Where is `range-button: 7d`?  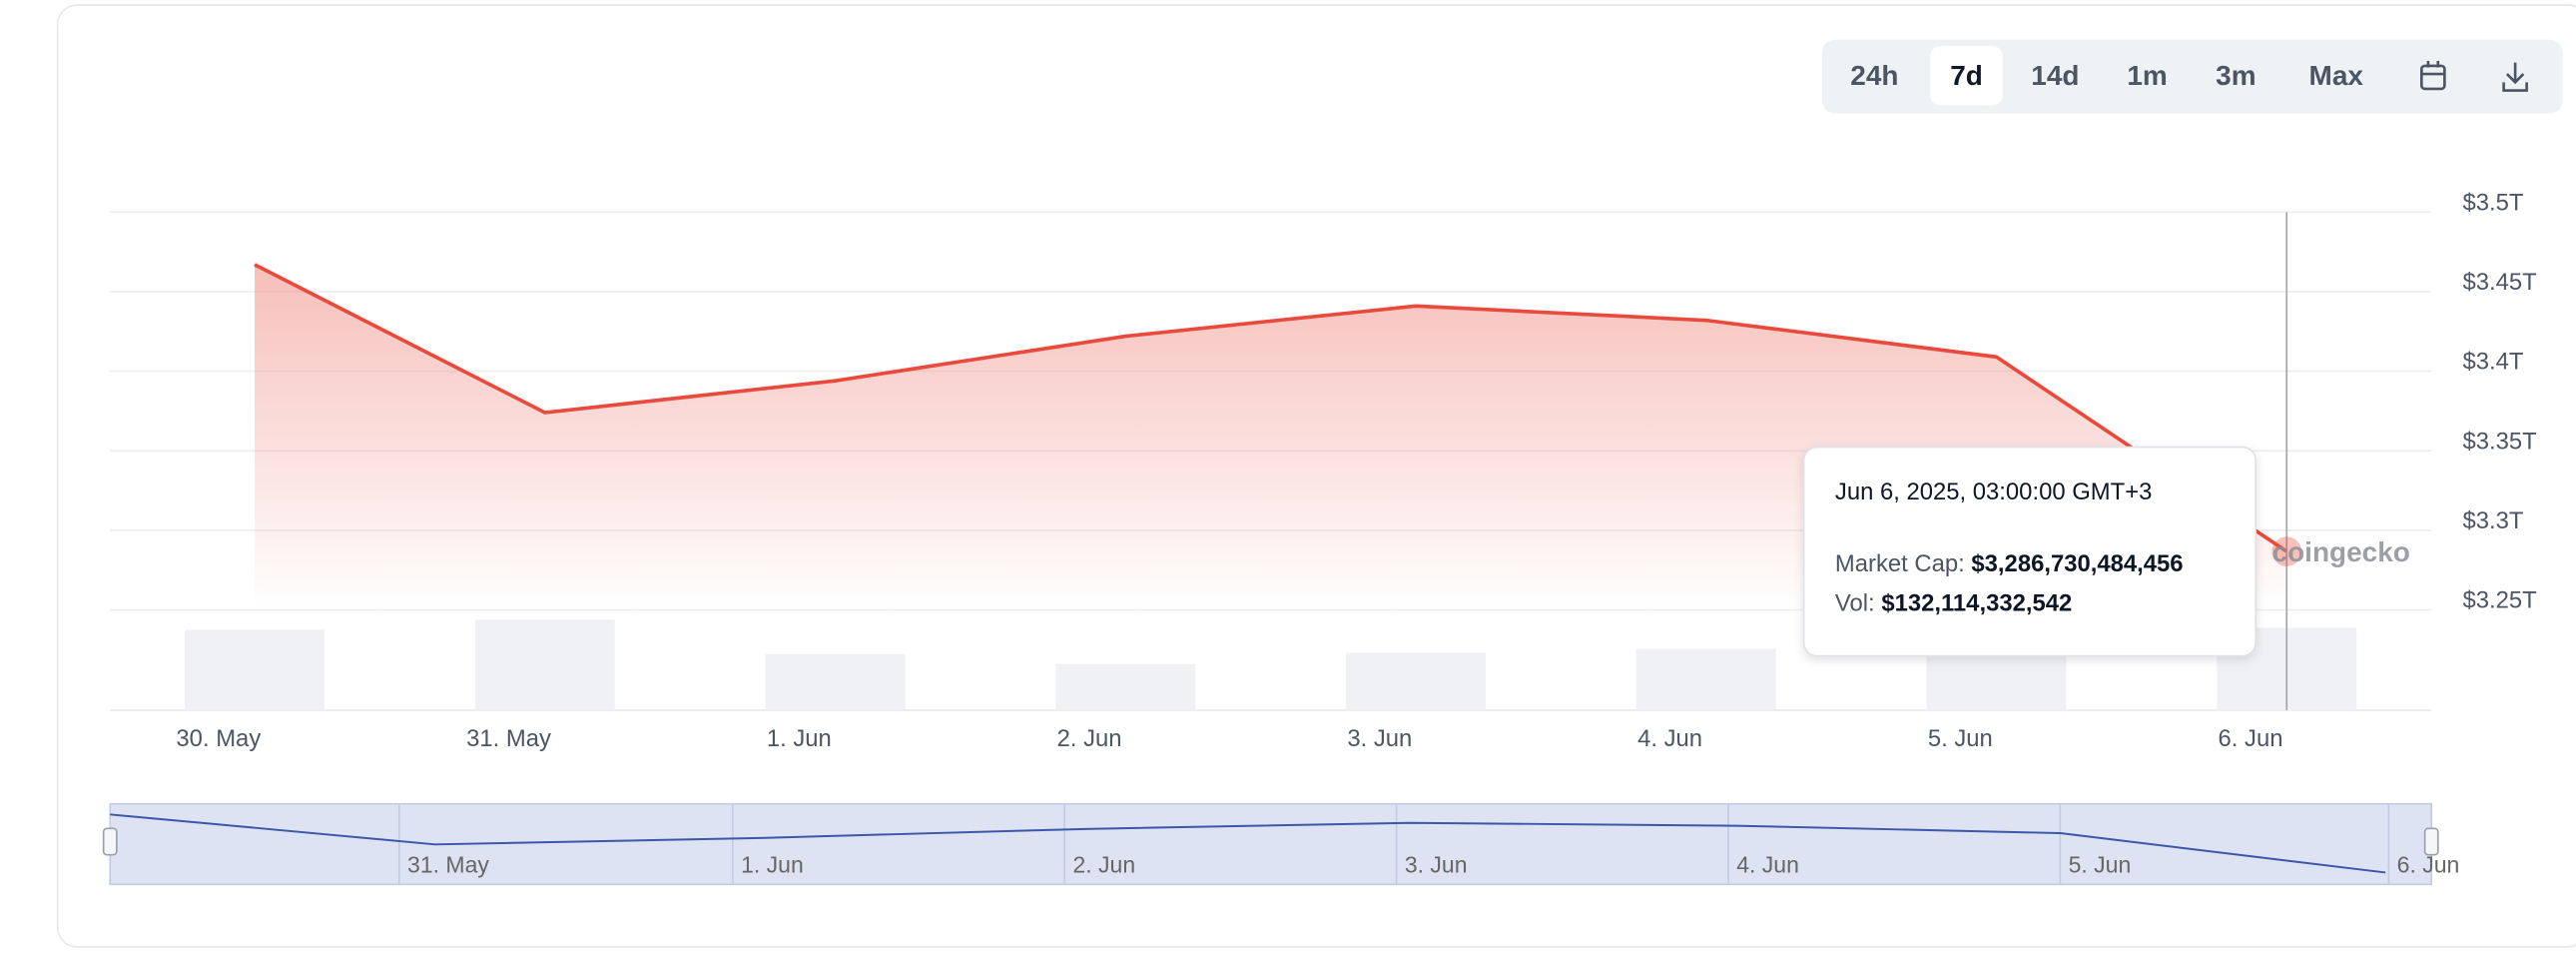
range-button: 7d is located at coordinates (1966, 75).